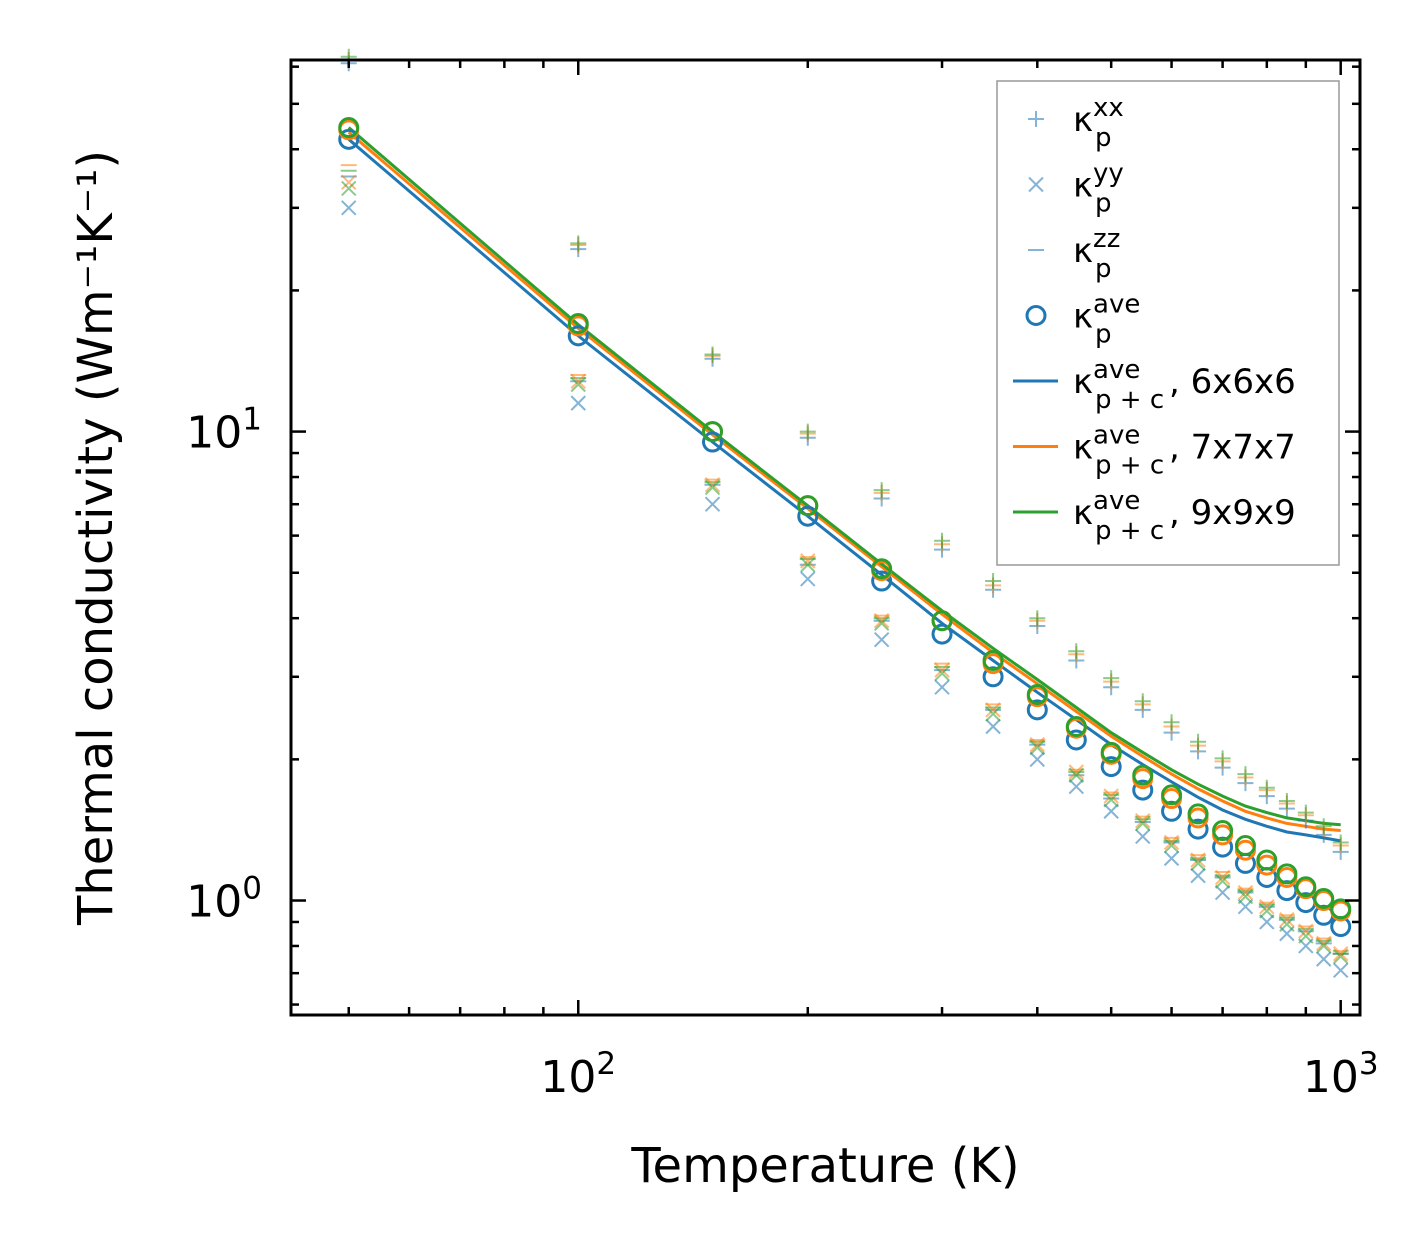 This screenshot has width=1421, height=1254. I want to click on x-tick-label: 103, so click(1341, 1074).